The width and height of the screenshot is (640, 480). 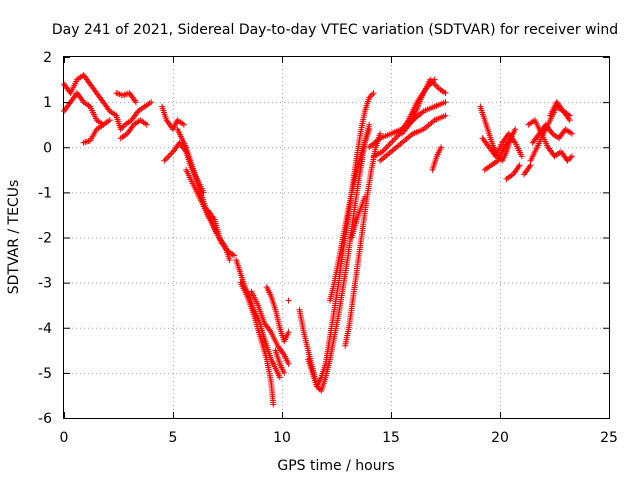 What do you see at coordinates (45, 329) in the screenshot?
I see `y-tick-label: -4` at bounding box center [45, 329].